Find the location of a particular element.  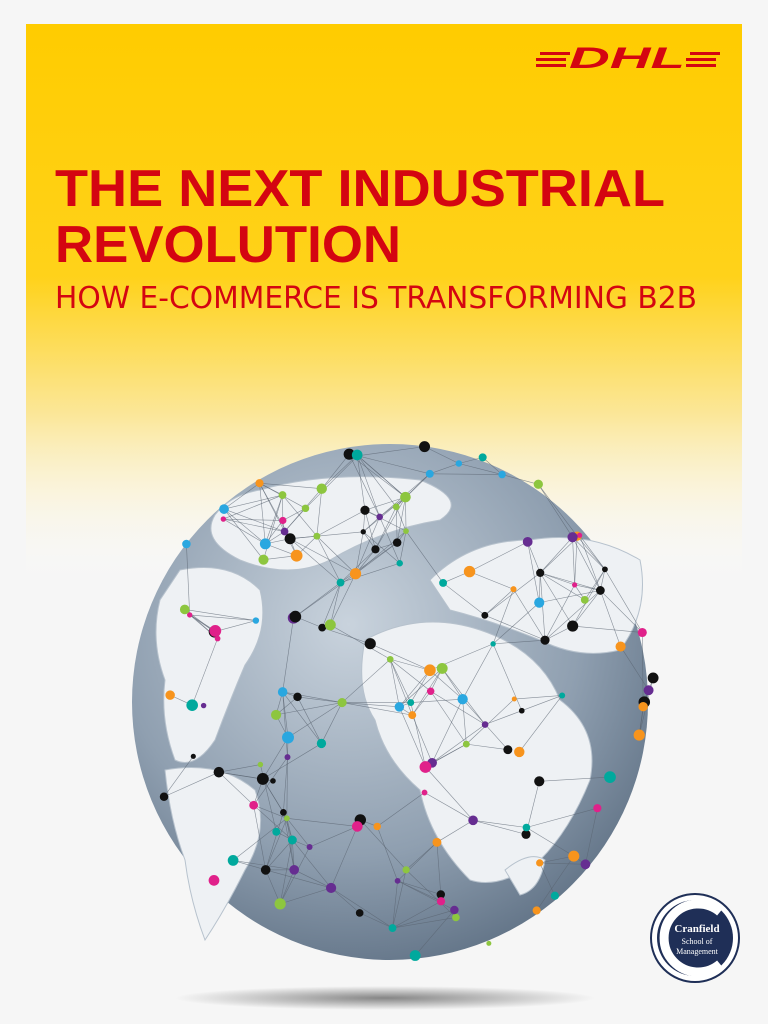

partner-line: School of is located at coordinates (697, 941).